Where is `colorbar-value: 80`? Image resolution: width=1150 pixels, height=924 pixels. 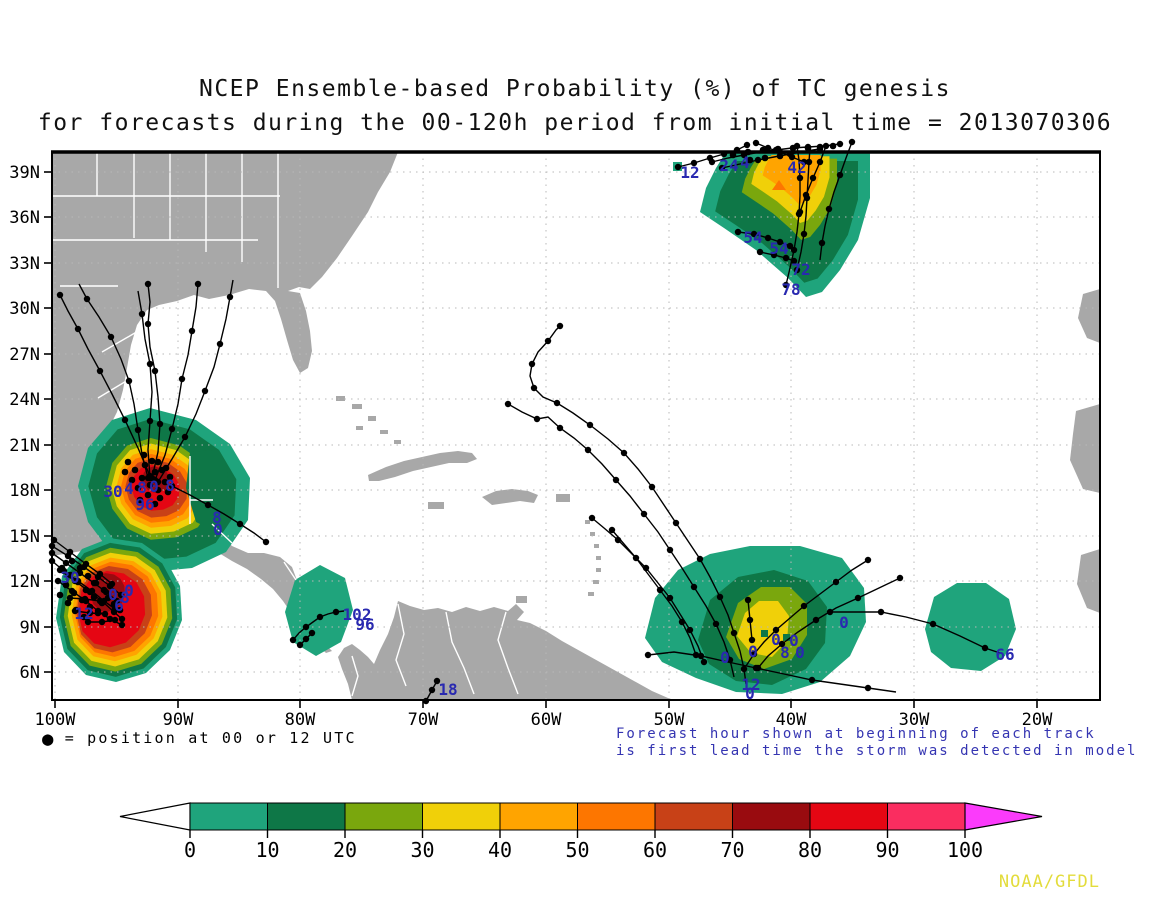 colorbar-value: 80 is located at coordinates (810, 850).